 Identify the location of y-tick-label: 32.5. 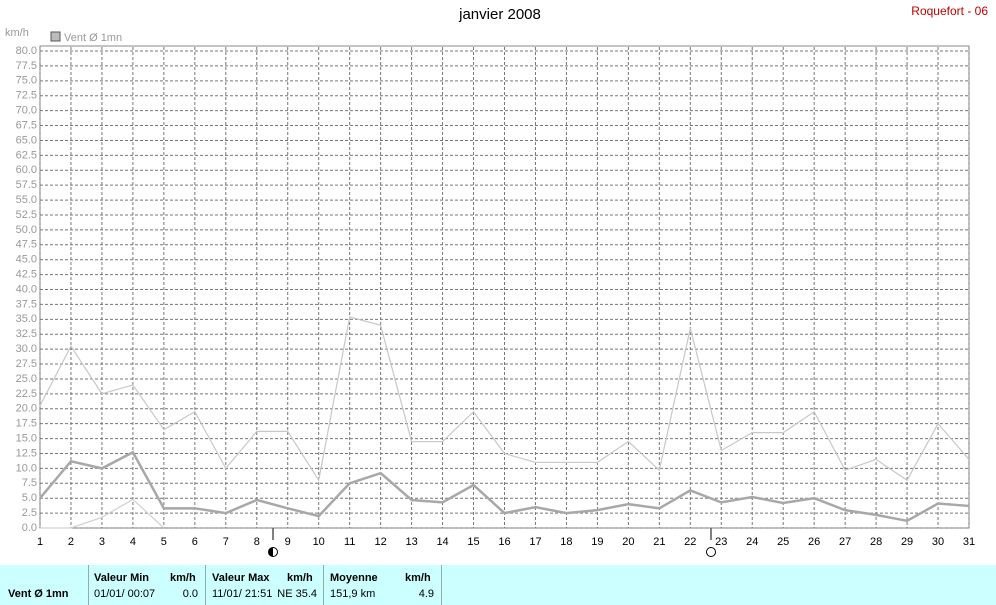
(26, 334).